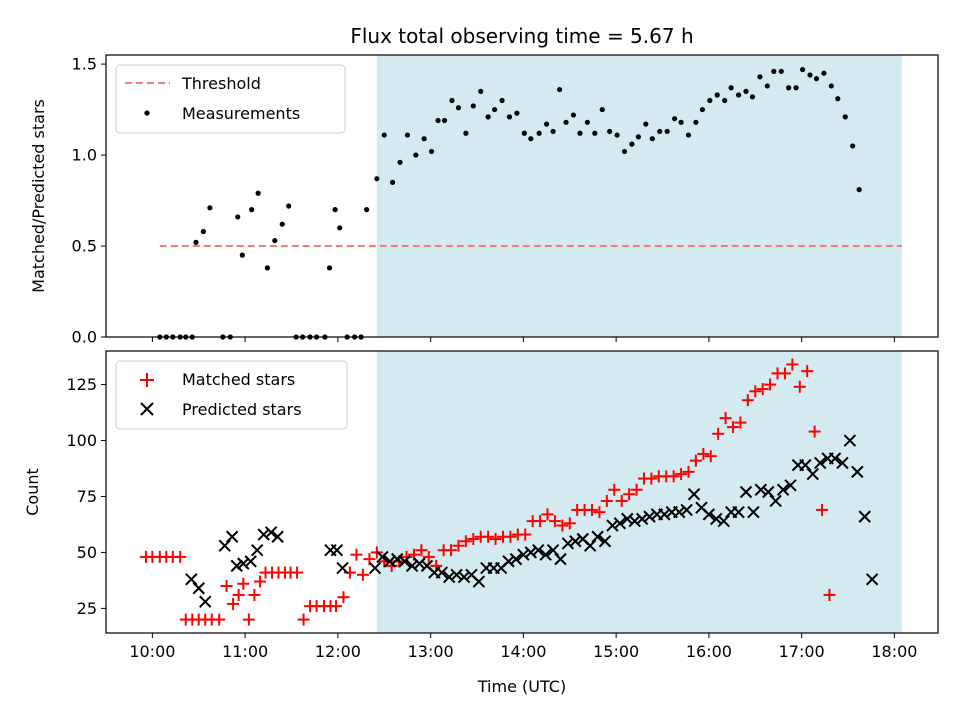  What do you see at coordinates (221, 83) in the screenshot?
I see `legend-threshold-label: Threshold` at bounding box center [221, 83].